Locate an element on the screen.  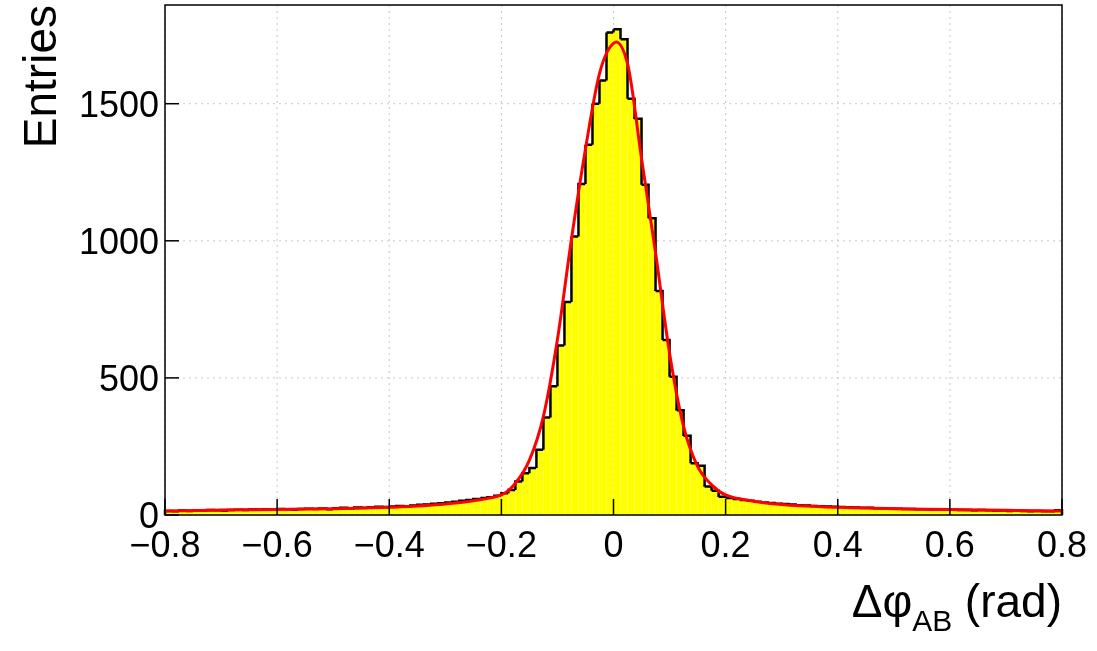
x-tick-label: 0.2 is located at coordinates (725, 544).